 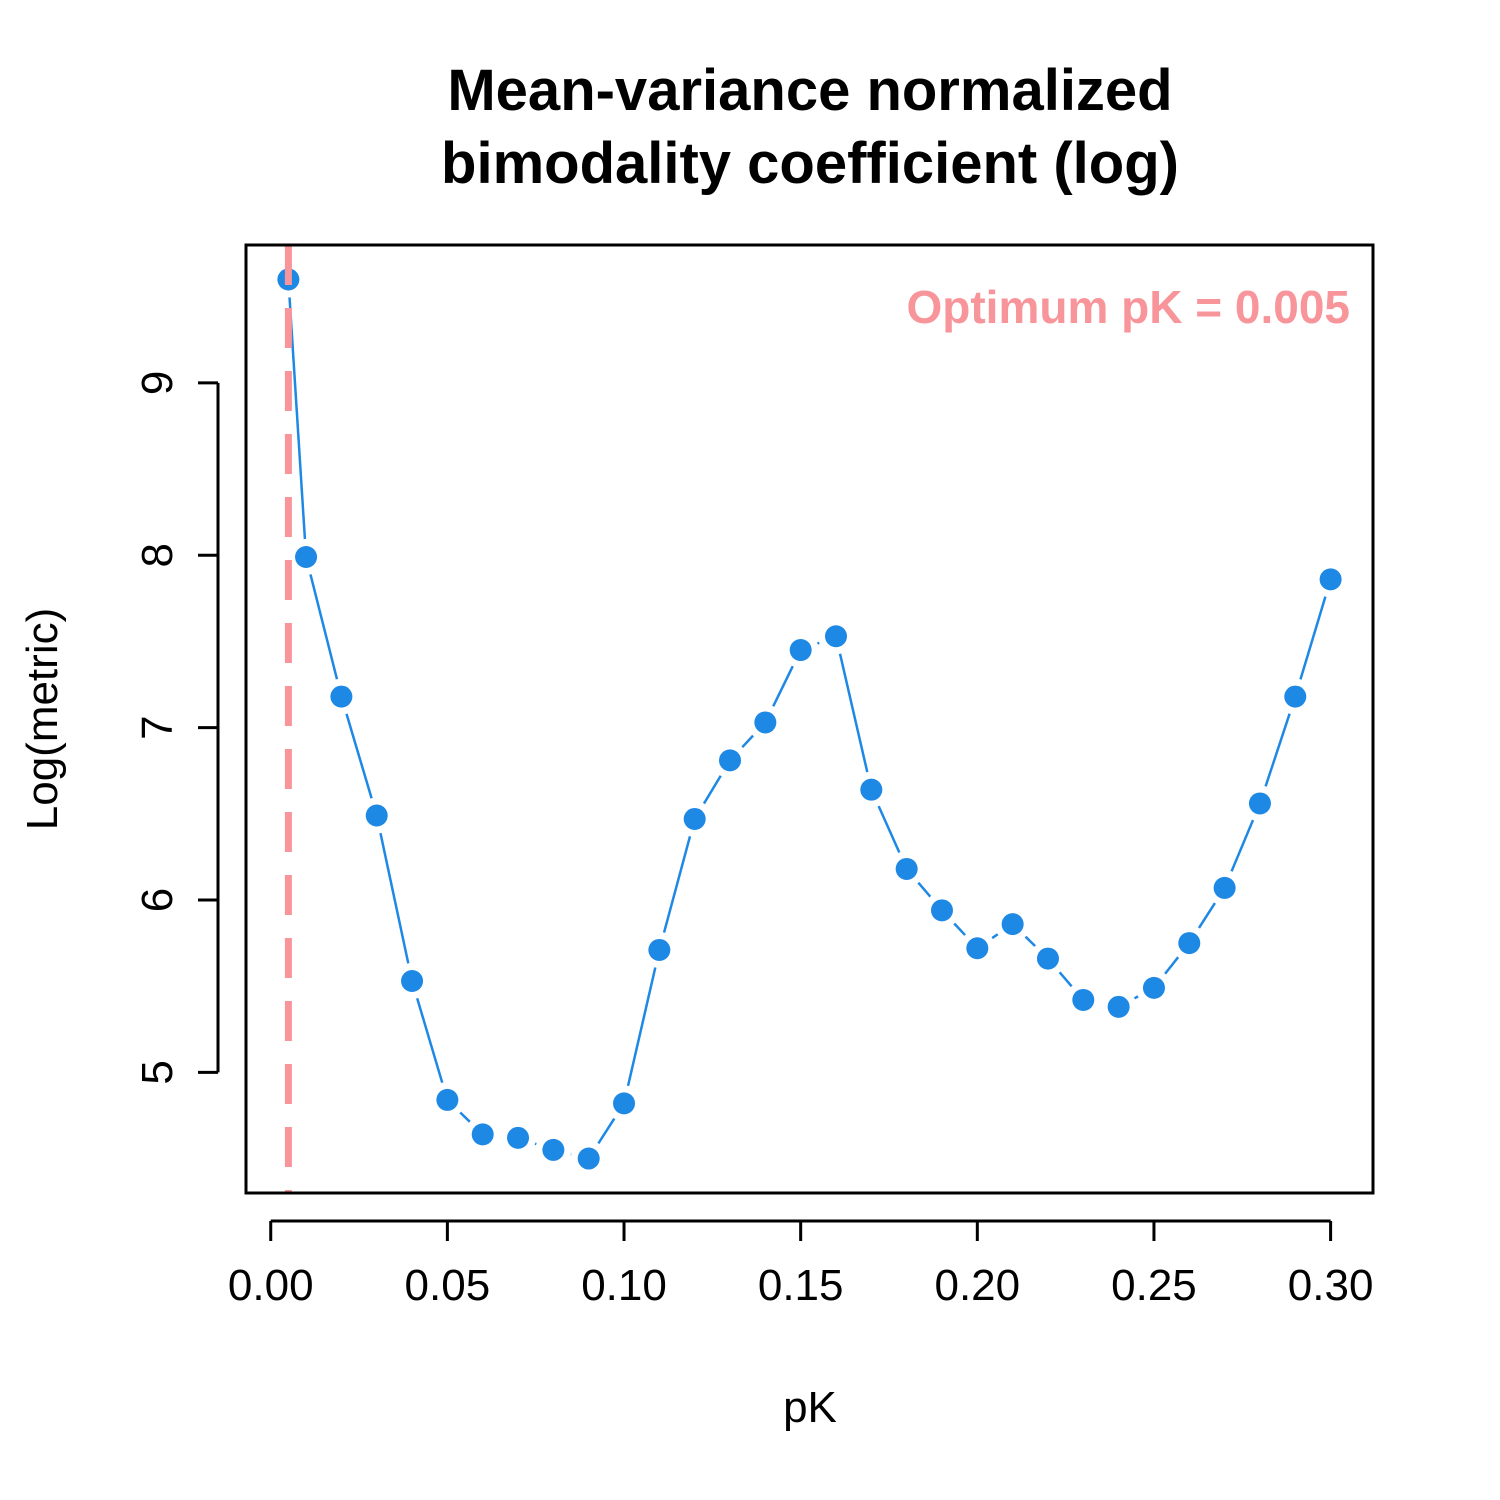 What do you see at coordinates (42, 719) in the screenshot?
I see `y-axis-label: Log(metric)` at bounding box center [42, 719].